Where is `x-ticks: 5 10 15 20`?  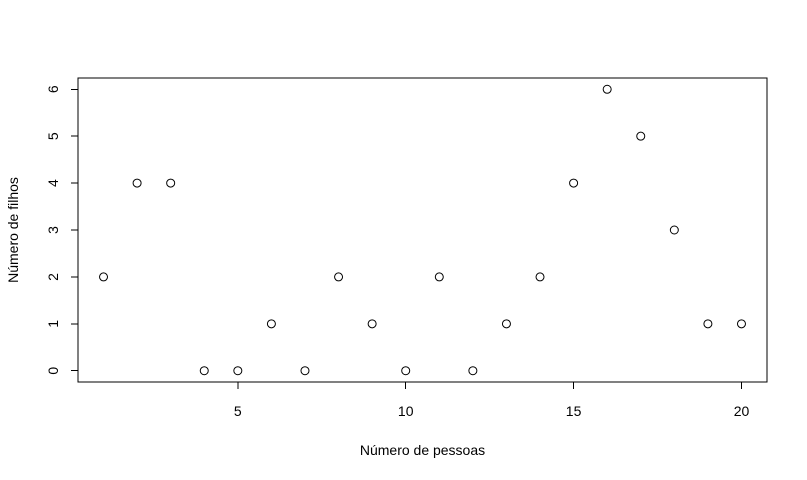 x-ticks: 5 10 15 20 is located at coordinates (492, 400).